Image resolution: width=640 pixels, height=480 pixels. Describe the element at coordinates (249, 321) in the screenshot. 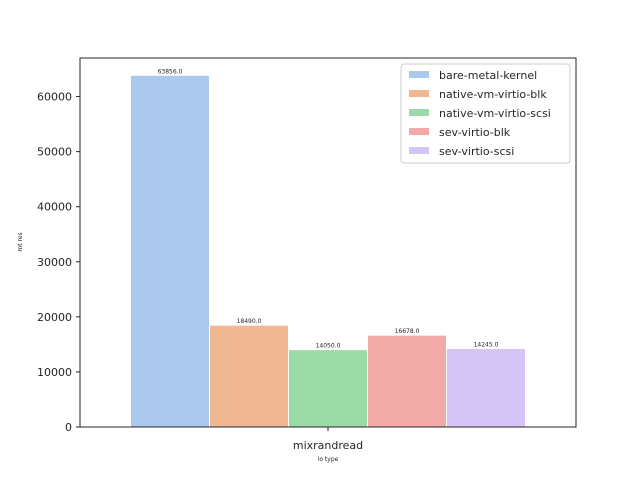

I see `data-label-native-vm-virtio-blk: 18490.0` at that location.